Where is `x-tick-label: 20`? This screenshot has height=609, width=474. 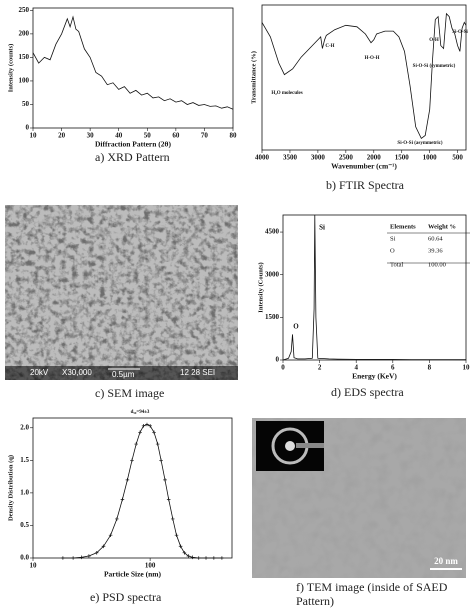 x-tick-label: 20 is located at coordinates (62, 136).